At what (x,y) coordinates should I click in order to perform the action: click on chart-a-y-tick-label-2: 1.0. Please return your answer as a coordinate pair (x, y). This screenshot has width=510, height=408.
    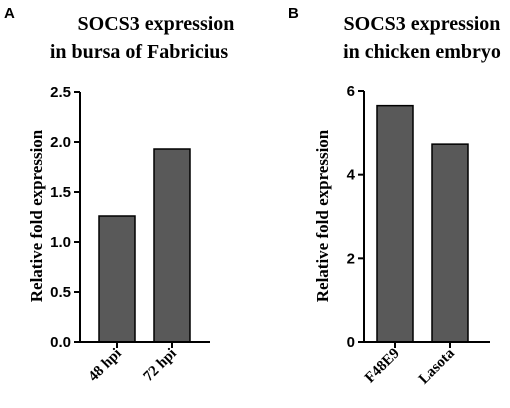
    Looking at the image, I should click on (60, 242).